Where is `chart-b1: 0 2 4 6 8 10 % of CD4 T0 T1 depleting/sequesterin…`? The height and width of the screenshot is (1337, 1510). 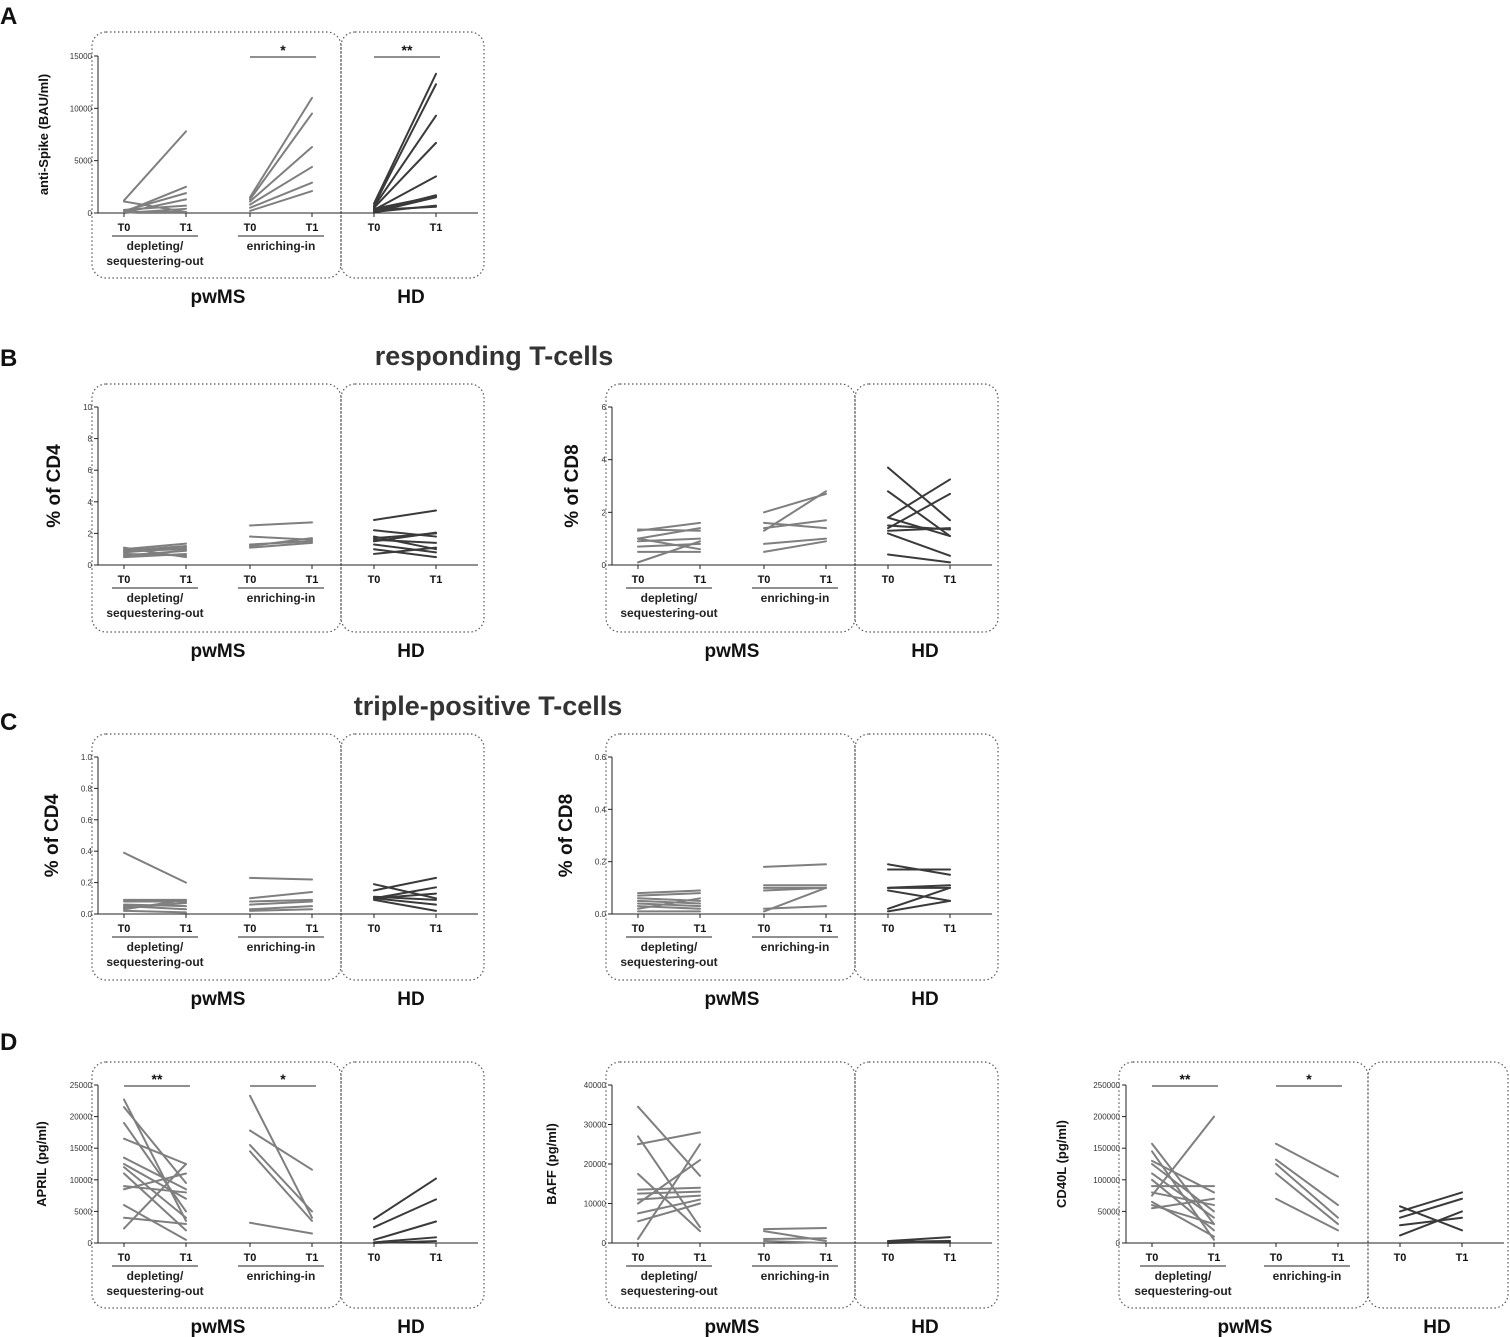 chart-b1: 0 2 4 6 8 10 % of CD4 T0 T1 depleting/sequesterin… is located at coordinates (264, 522).